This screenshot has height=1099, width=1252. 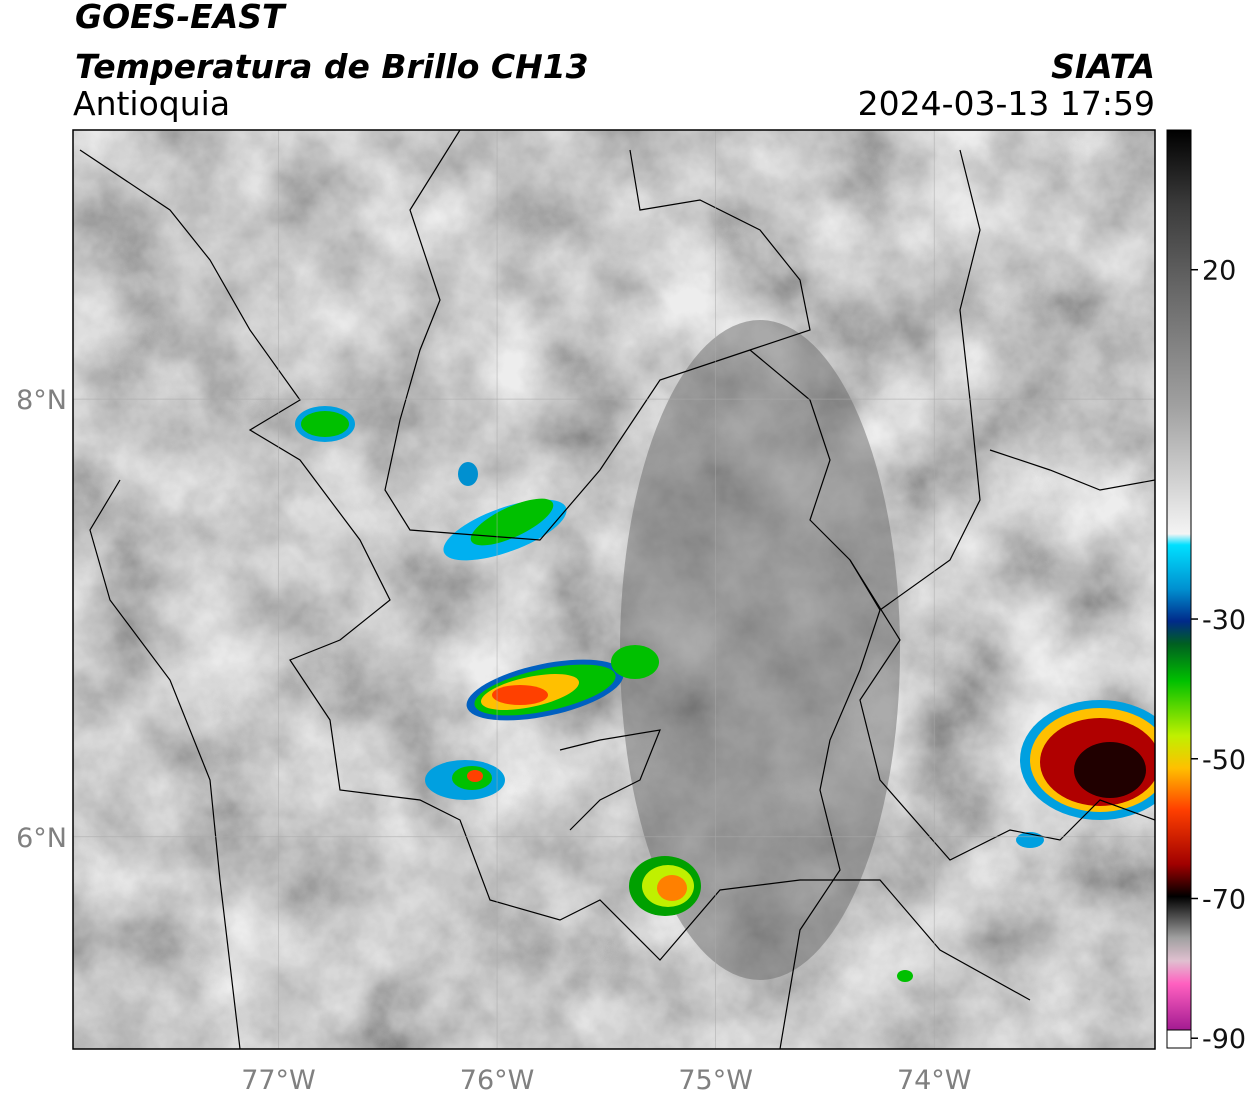 I want to click on colorbar-tick-label: -30, so click(x=1224, y=620).